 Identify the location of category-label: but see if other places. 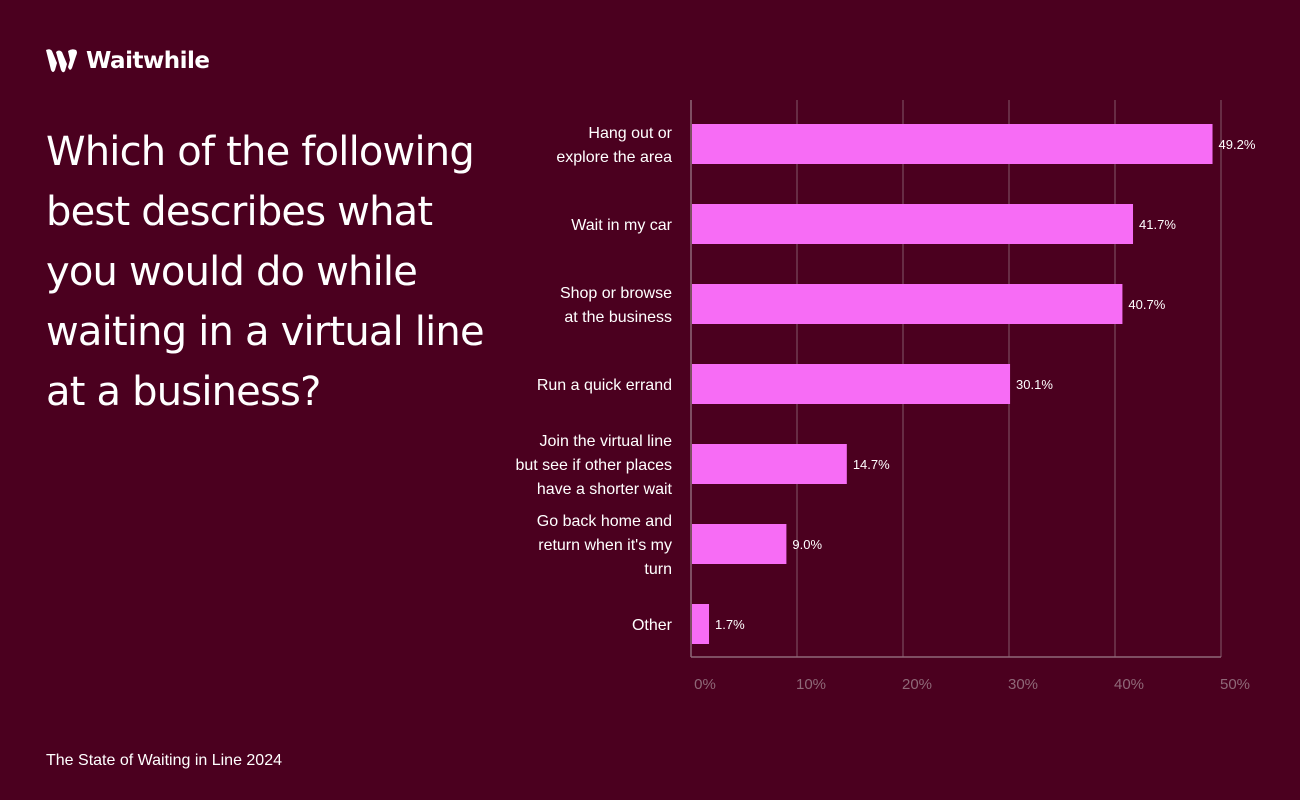
(593, 465).